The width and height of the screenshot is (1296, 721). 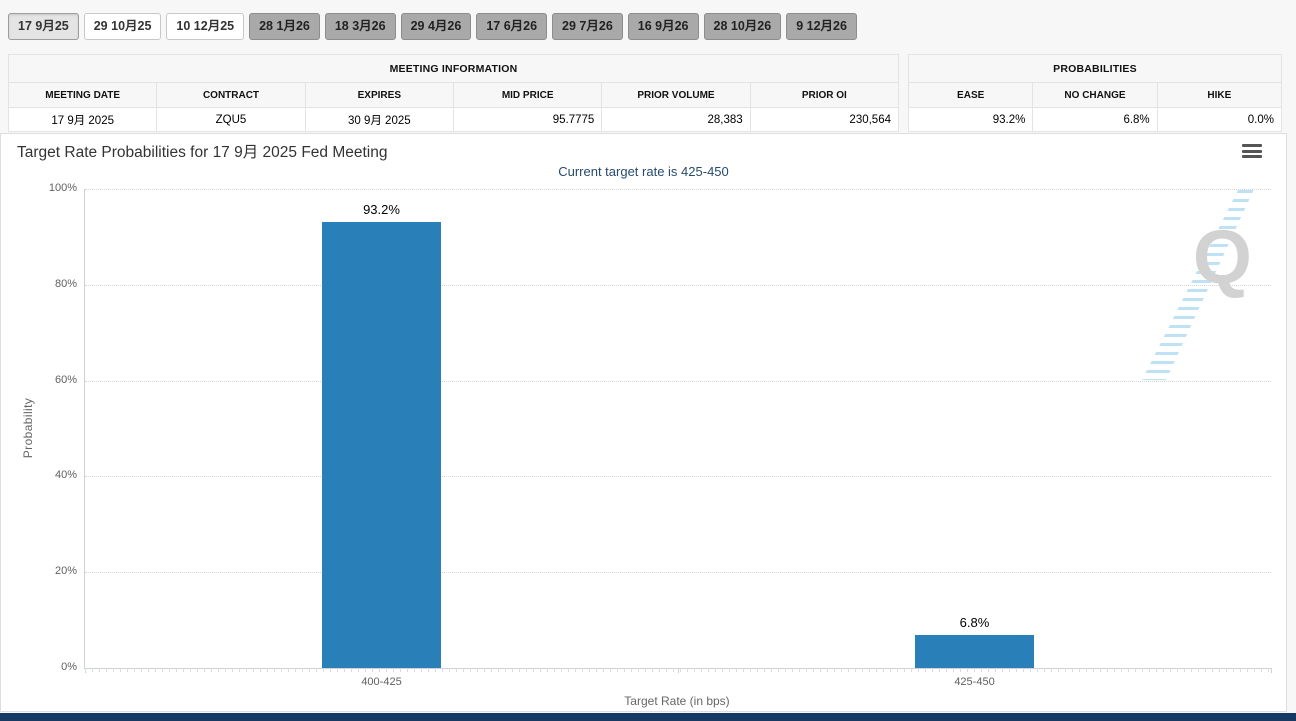 What do you see at coordinates (82, 119) in the screenshot?
I see `meeting-date-value: 17 9月 2025` at bounding box center [82, 119].